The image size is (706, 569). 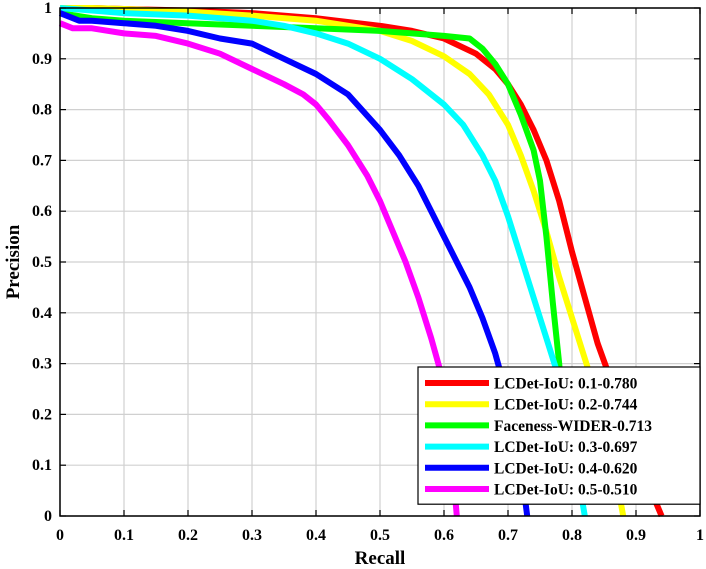 I want to click on x-tick-label: 0.3, so click(x=252, y=535).